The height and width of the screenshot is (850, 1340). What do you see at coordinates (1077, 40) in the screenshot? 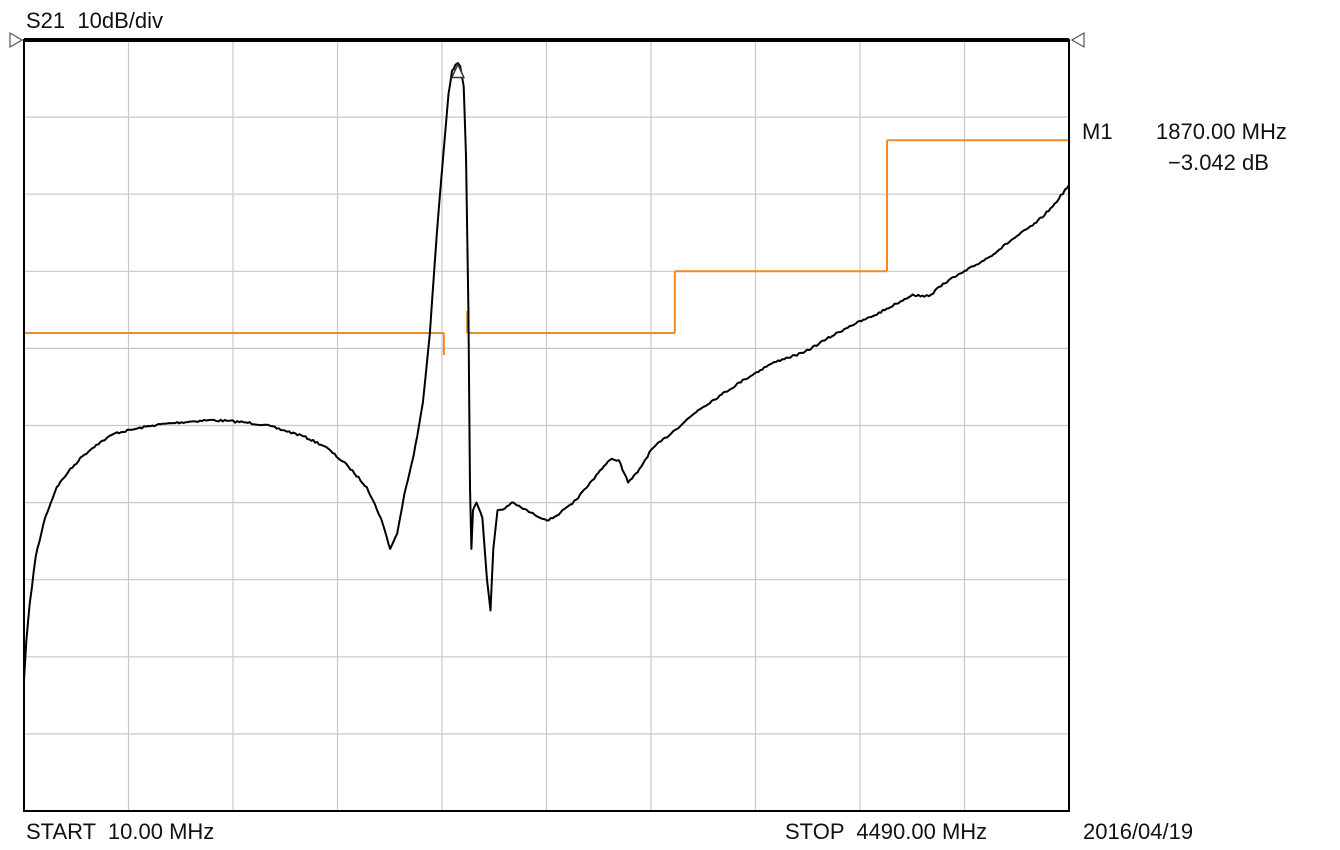
I see `reference-right-arrow` at bounding box center [1077, 40].